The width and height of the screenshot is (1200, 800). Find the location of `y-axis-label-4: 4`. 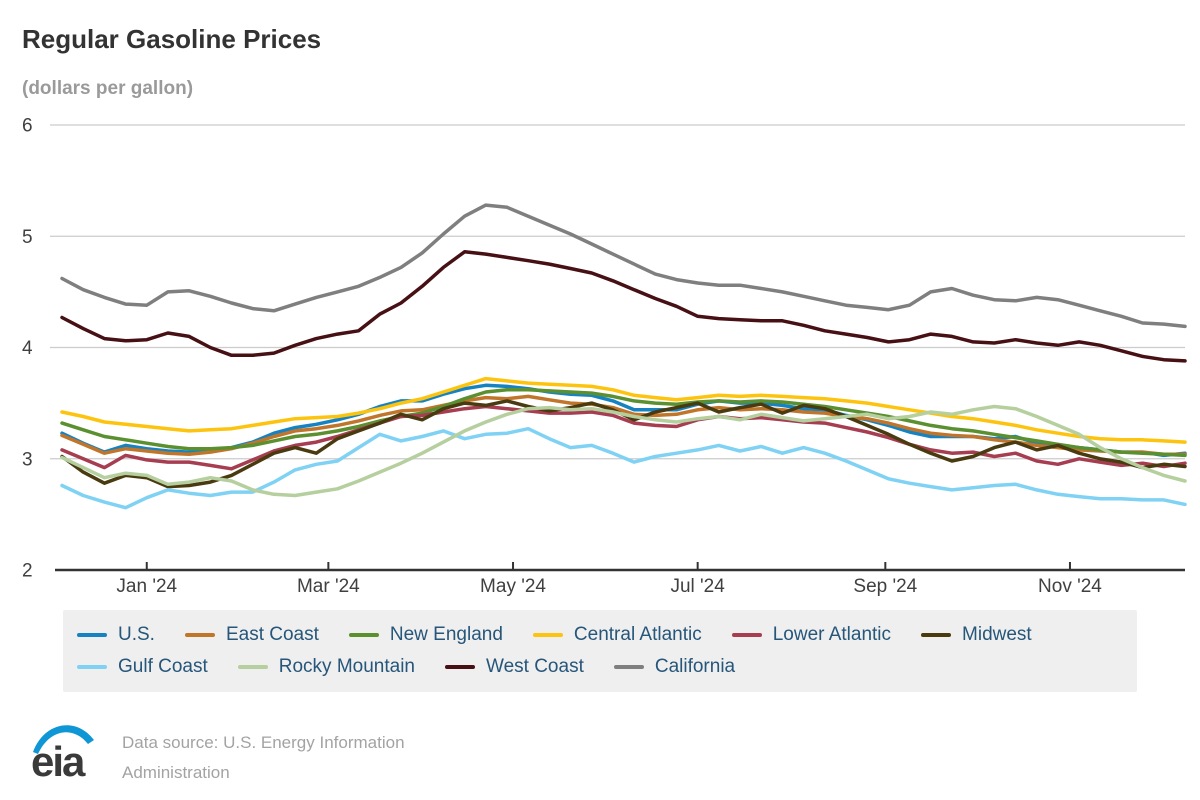

y-axis-label-4: 4 is located at coordinates (27, 348).